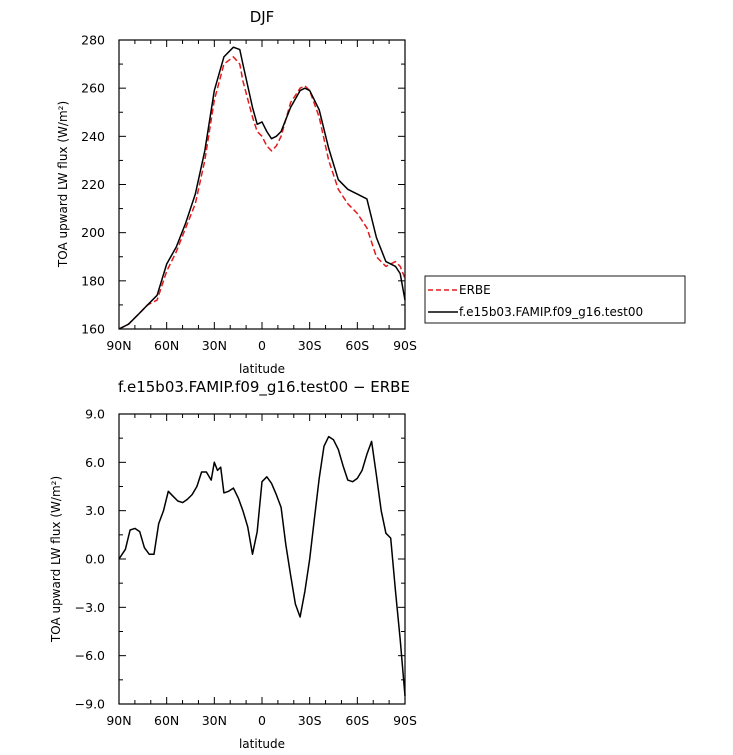 The height and width of the screenshot is (755, 733). Describe the element at coordinates (357, 720) in the screenshot. I see `bottom-x-tick-label: 60S` at that location.